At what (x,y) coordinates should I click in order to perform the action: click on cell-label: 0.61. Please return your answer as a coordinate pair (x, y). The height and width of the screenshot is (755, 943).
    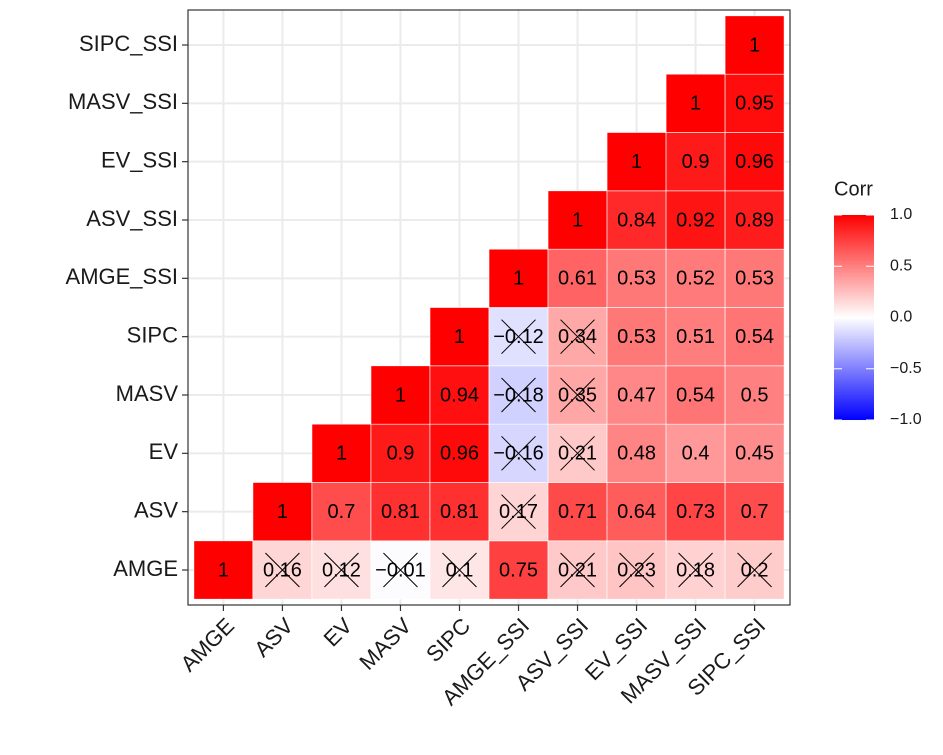
    Looking at the image, I should click on (577, 279).